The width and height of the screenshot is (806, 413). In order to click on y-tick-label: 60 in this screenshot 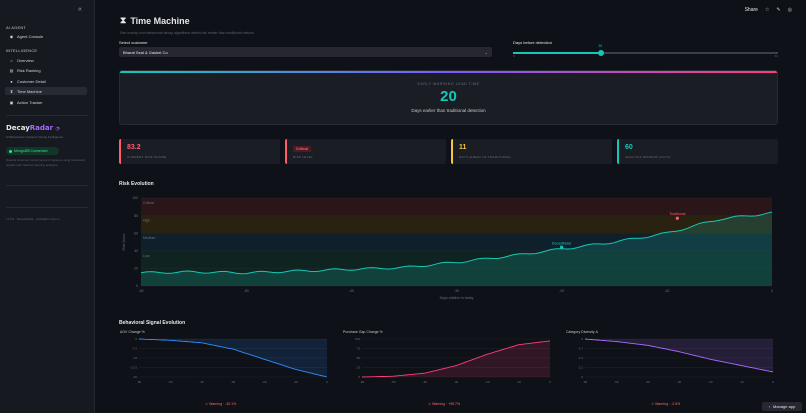, I will do `click(136, 233)`.